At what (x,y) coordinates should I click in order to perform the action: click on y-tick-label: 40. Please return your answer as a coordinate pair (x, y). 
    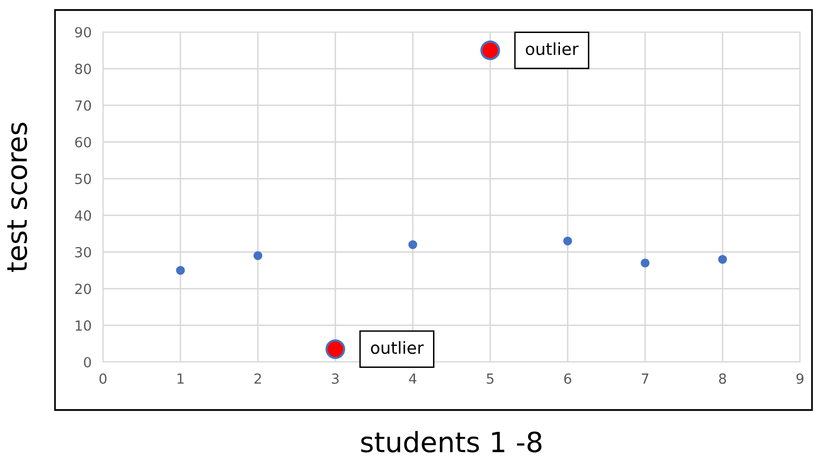
    Looking at the image, I should click on (82, 215).